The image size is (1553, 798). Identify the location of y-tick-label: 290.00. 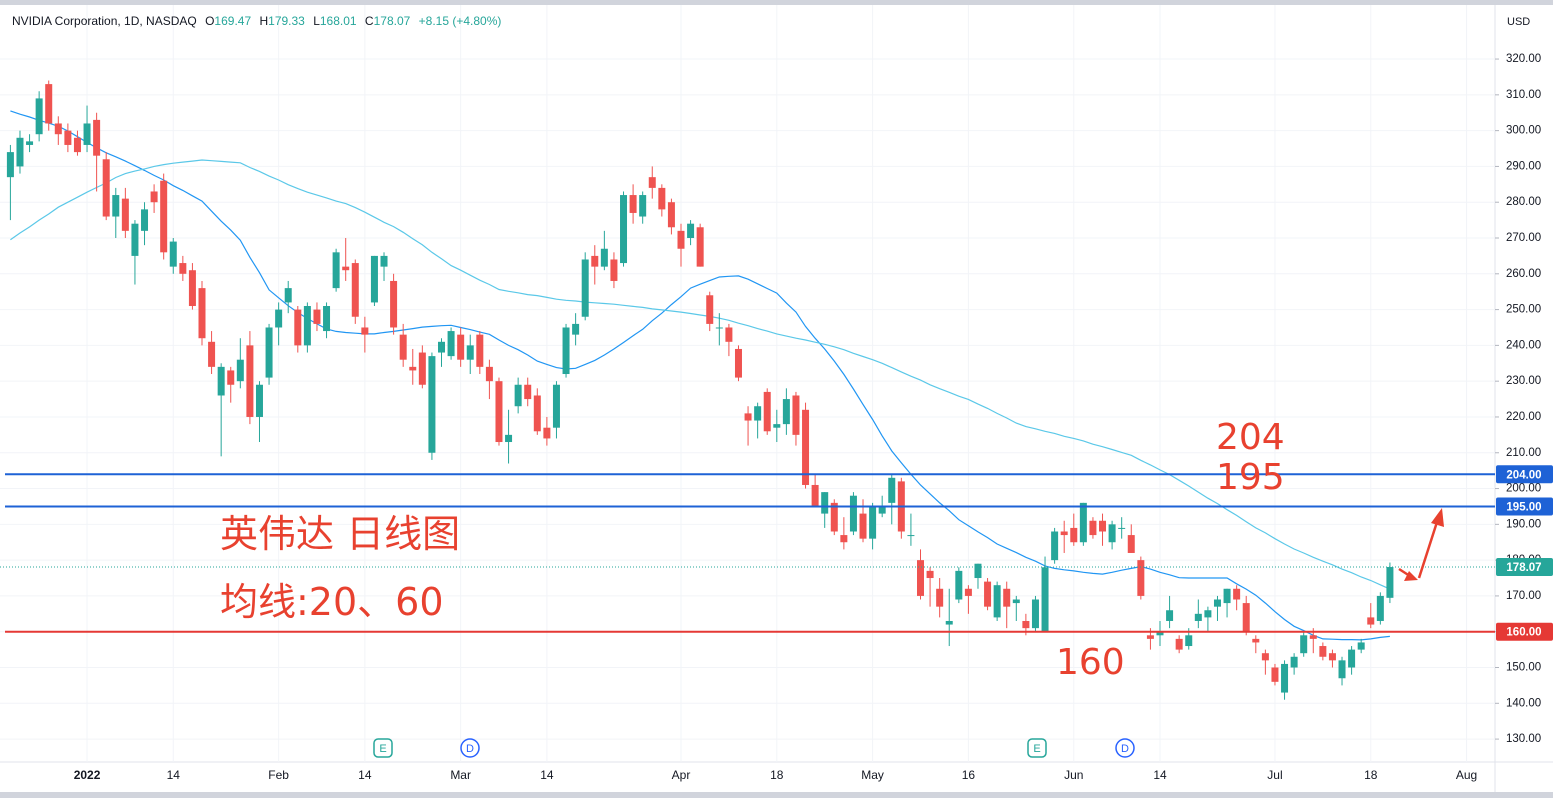
(1523, 166).